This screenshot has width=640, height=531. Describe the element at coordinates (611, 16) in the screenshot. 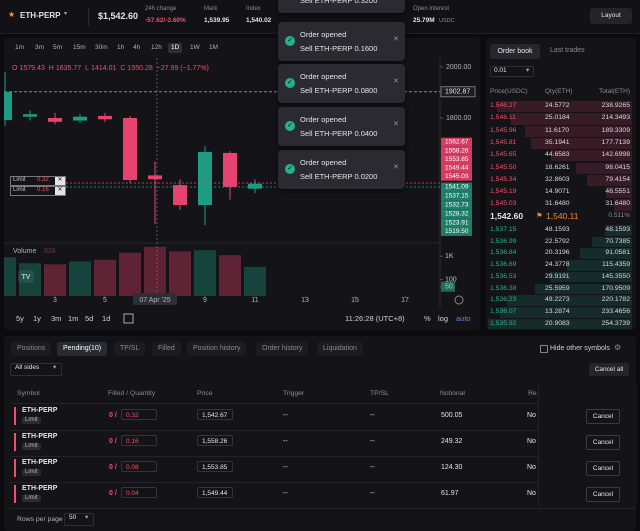

I see `layout-button: Layout` at that location.